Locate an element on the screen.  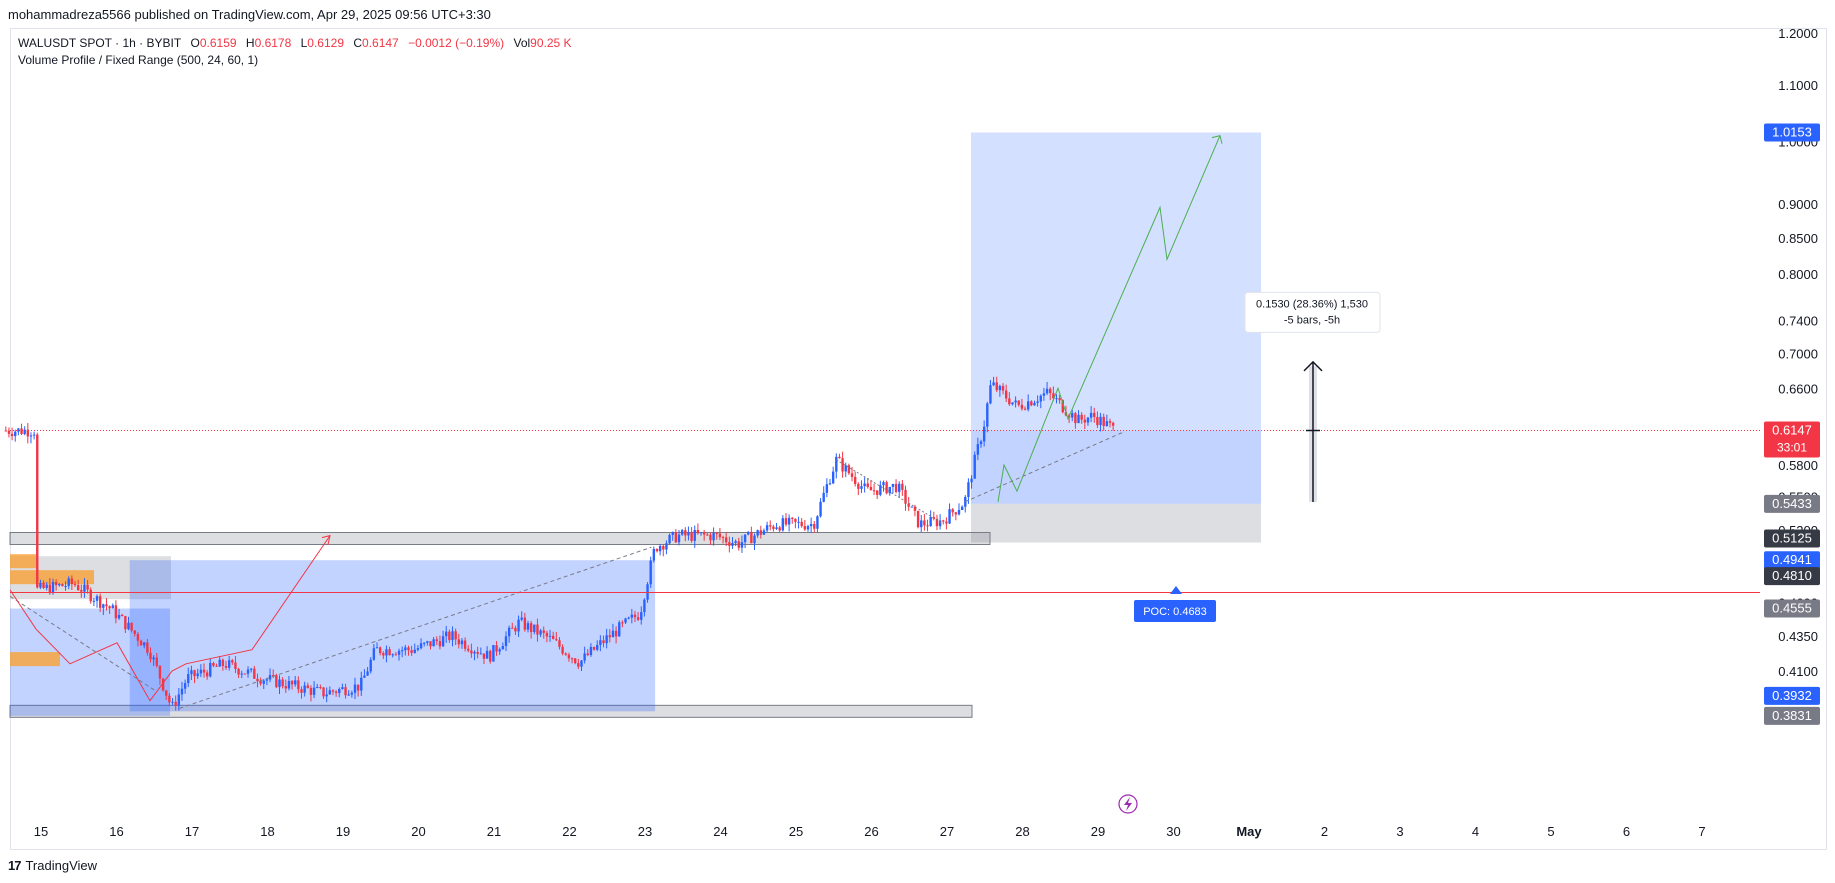
y-tick-label: 0.7400 is located at coordinates (1798, 320).